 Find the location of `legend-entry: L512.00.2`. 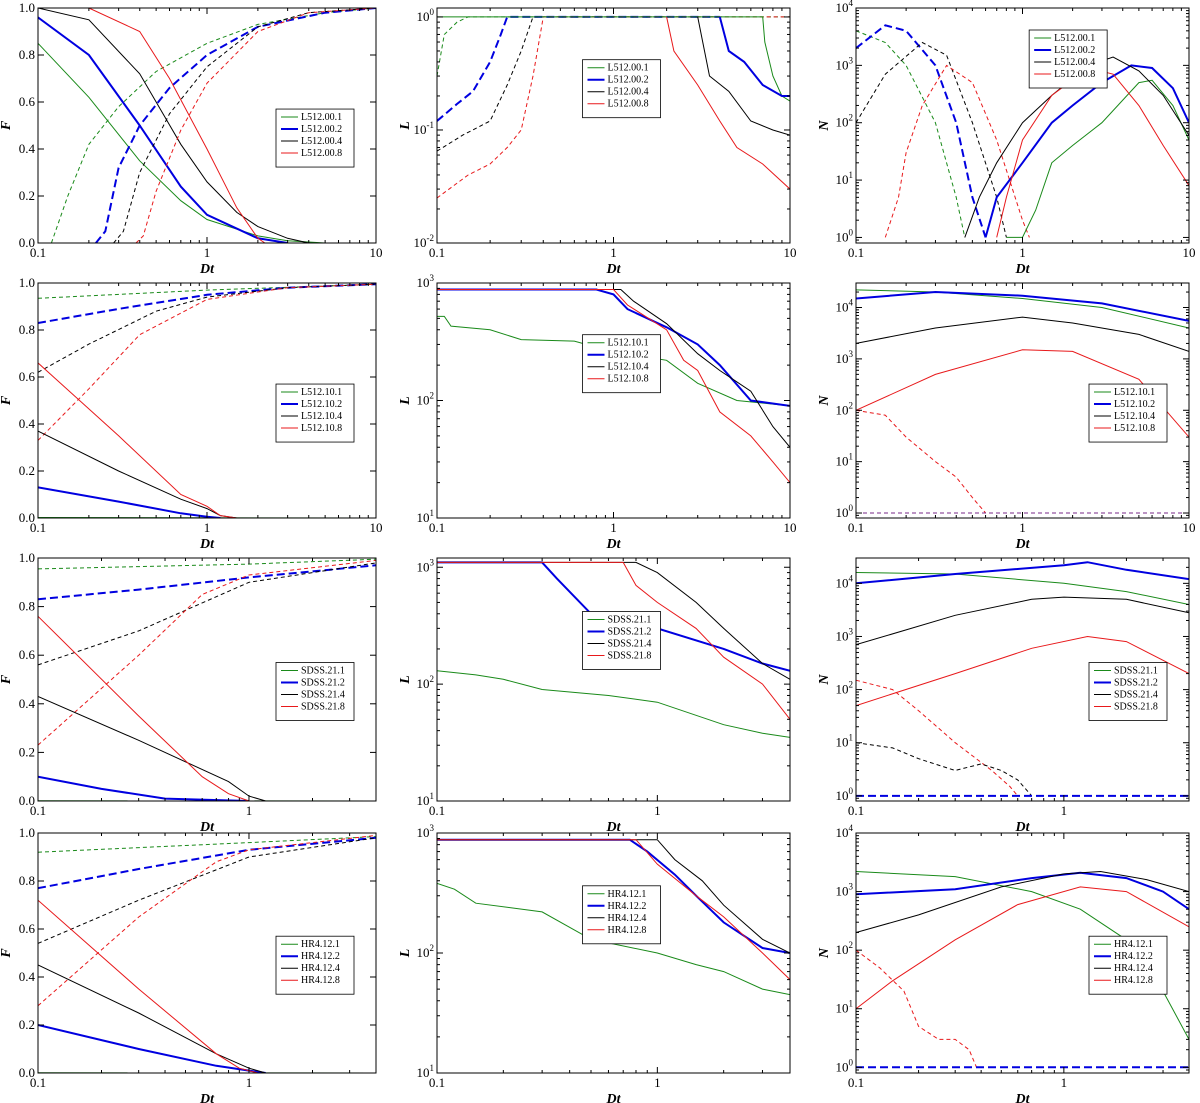

legend-entry: L512.00.2 is located at coordinates (628, 80).